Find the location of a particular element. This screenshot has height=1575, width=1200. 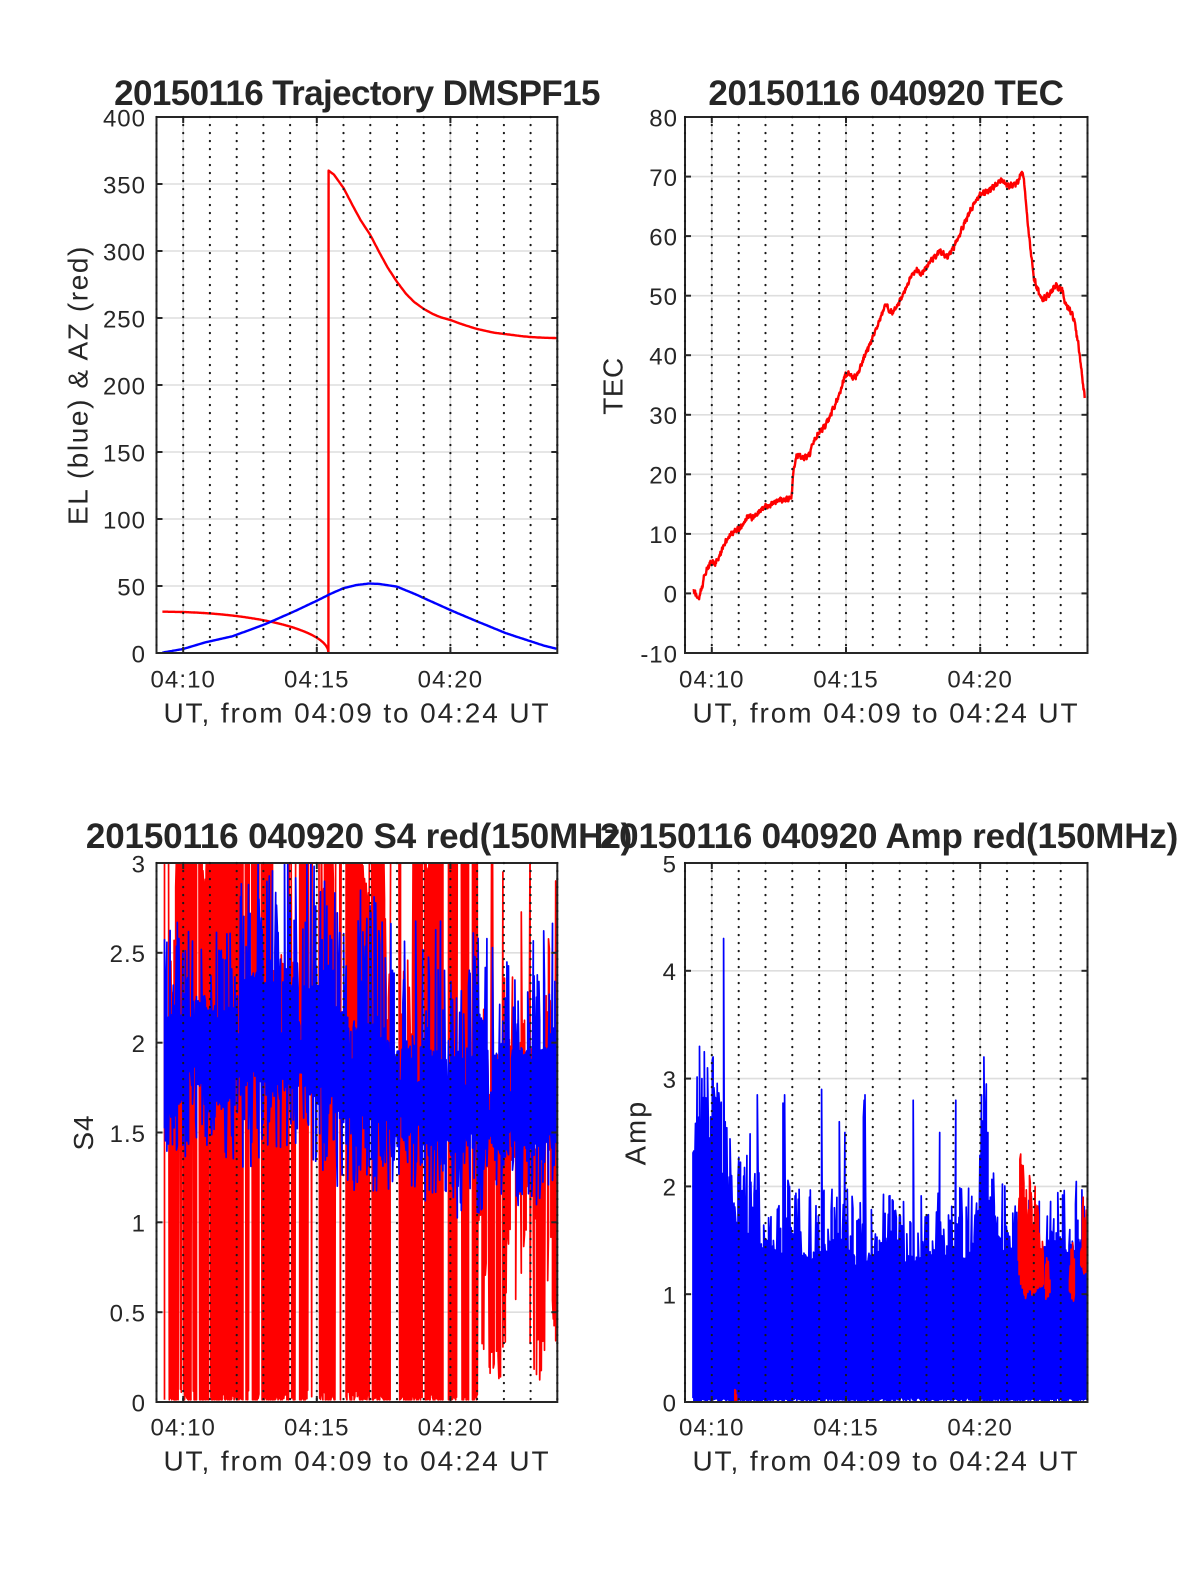

svg-text: 20150116 040920 S4 red(150MHz) is located at coordinates (359, 836).